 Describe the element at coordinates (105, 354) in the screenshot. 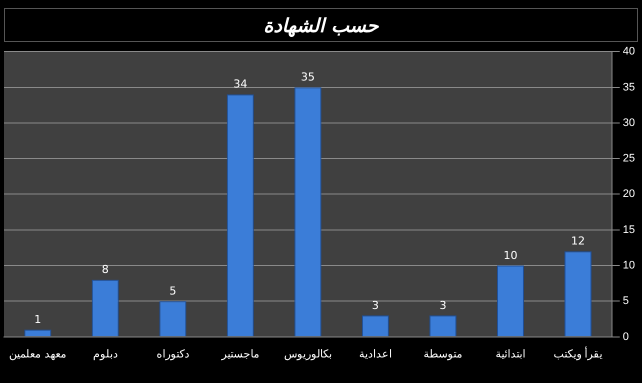

I see `x-tick-label: دبلوم` at that location.